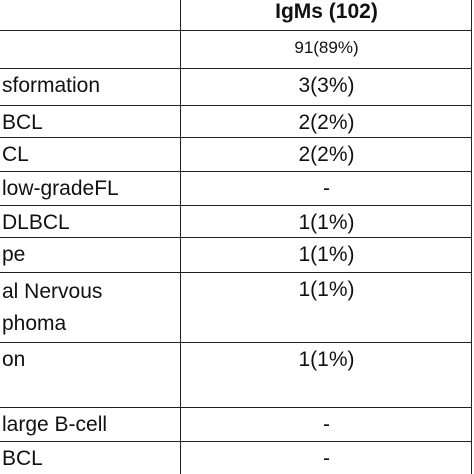 This screenshot has height=474, width=474. Describe the element at coordinates (326, 85) in the screenshot. I see `row-value: 3(3%)` at that location.